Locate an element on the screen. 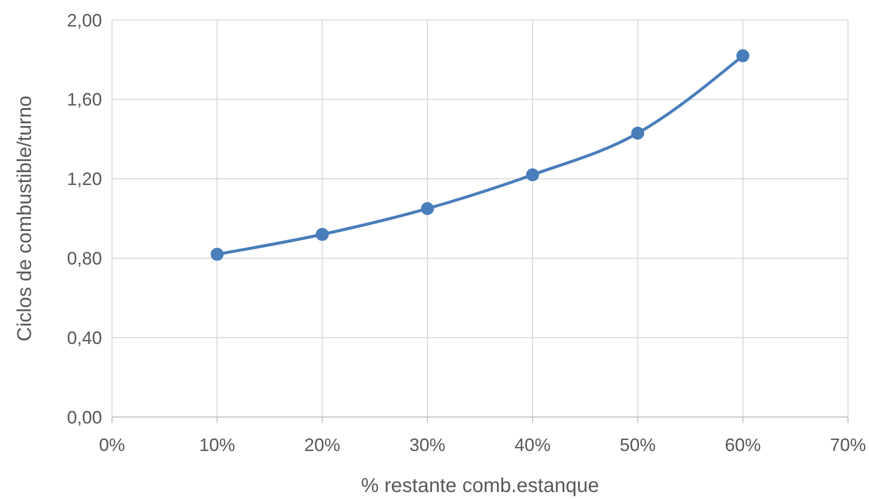 The height and width of the screenshot is (501, 869). x-tick-label: 60% is located at coordinates (742, 445).